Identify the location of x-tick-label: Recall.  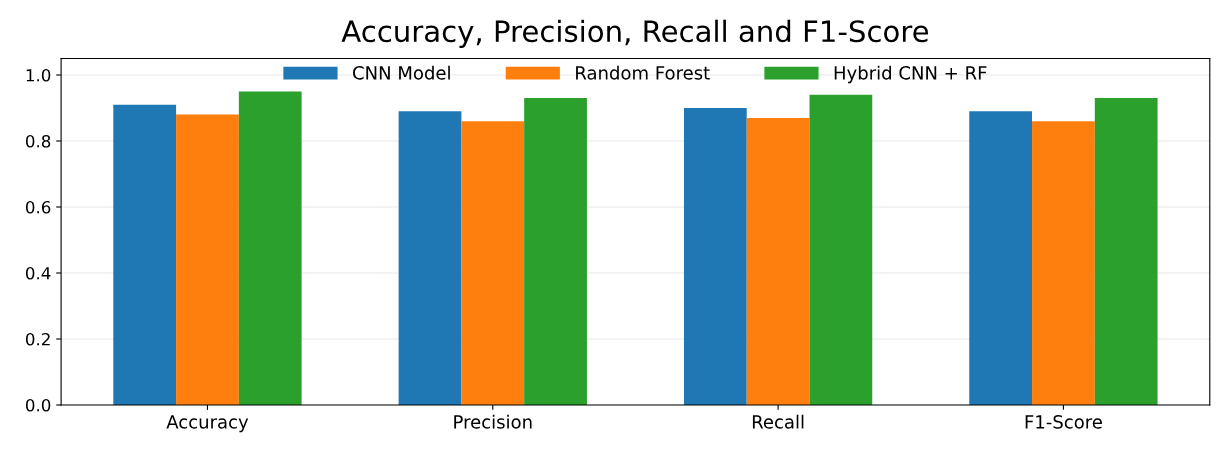
(778, 421).